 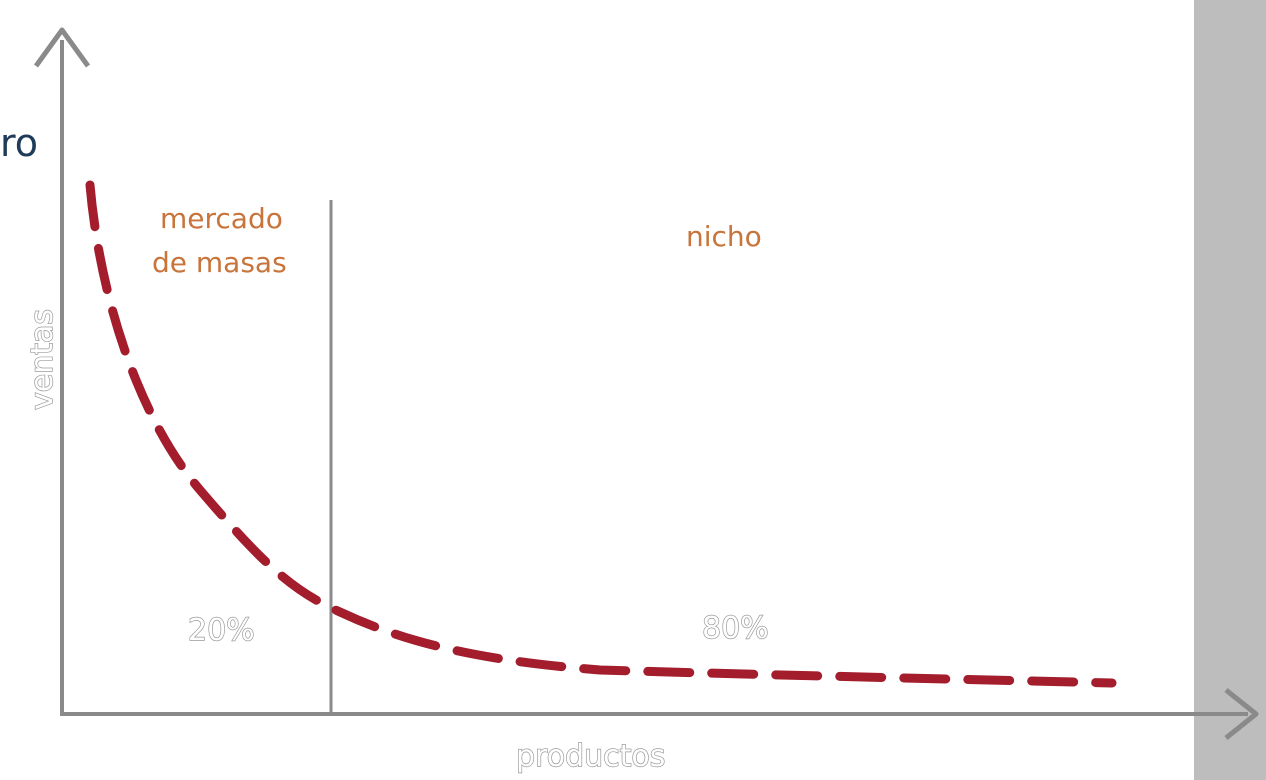 What do you see at coordinates (219, 262) in the screenshot?
I see `label-de-masas: de masas` at bounding box center [219, 262].